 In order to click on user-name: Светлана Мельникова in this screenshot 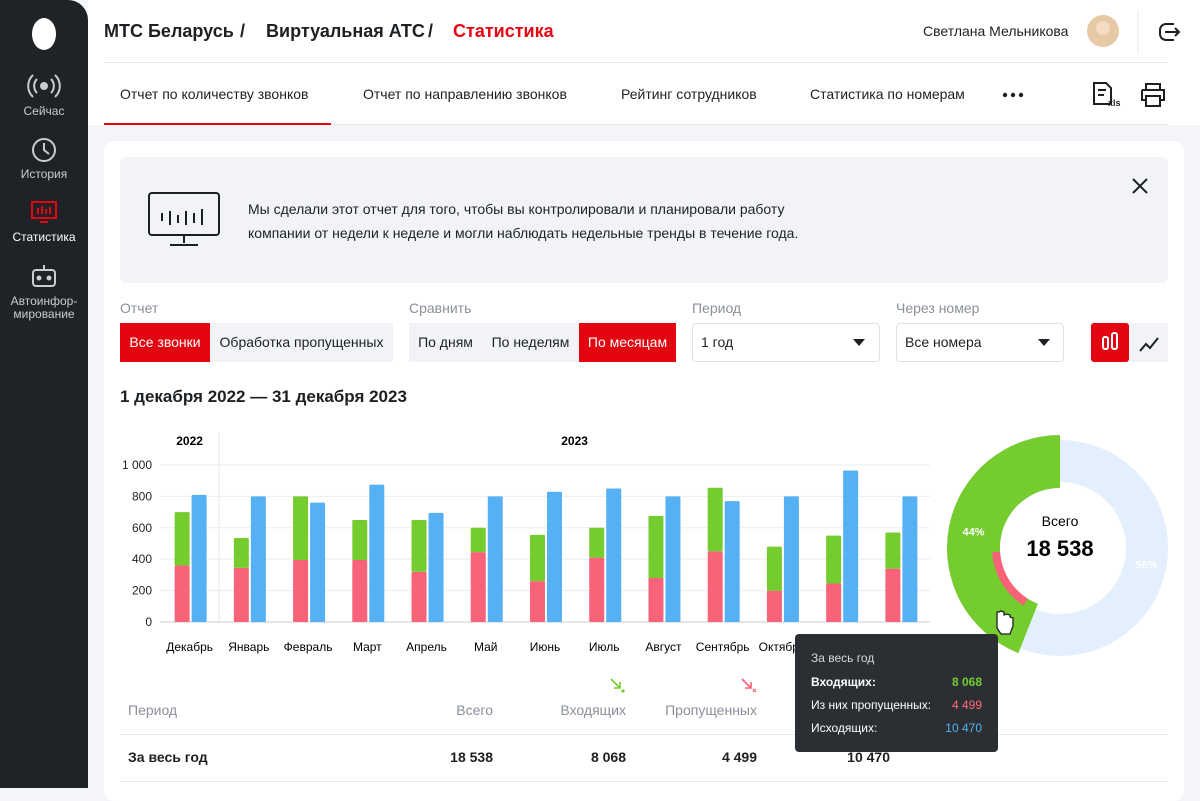, I will do `click(996, 31)`.